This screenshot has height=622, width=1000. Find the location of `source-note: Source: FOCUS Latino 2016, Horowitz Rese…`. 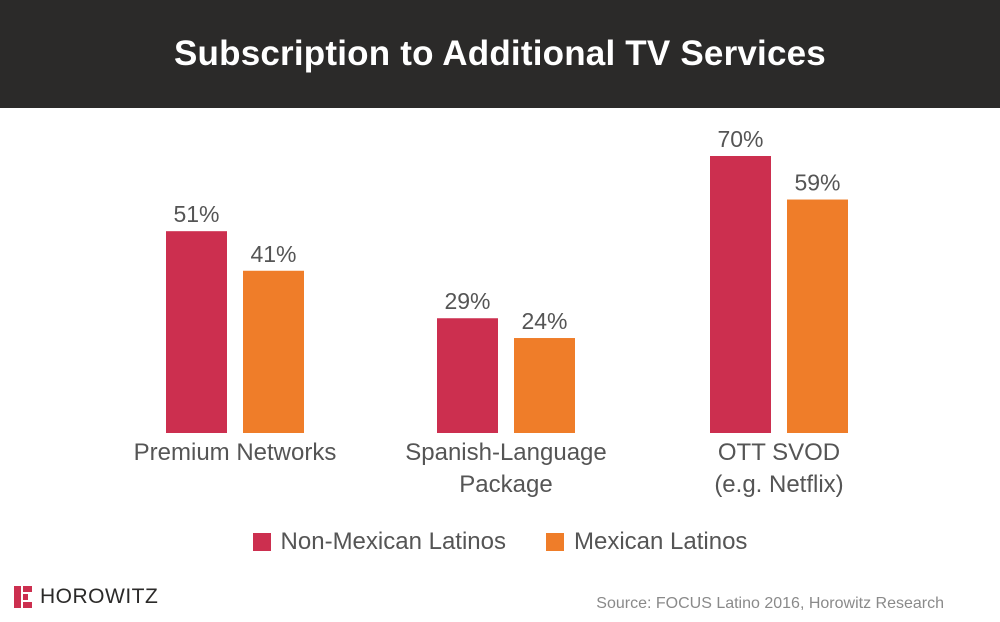

source-note: Source: FOCUS Latino 2016, Horowitz Rese… is located at coordinates (770, 603).